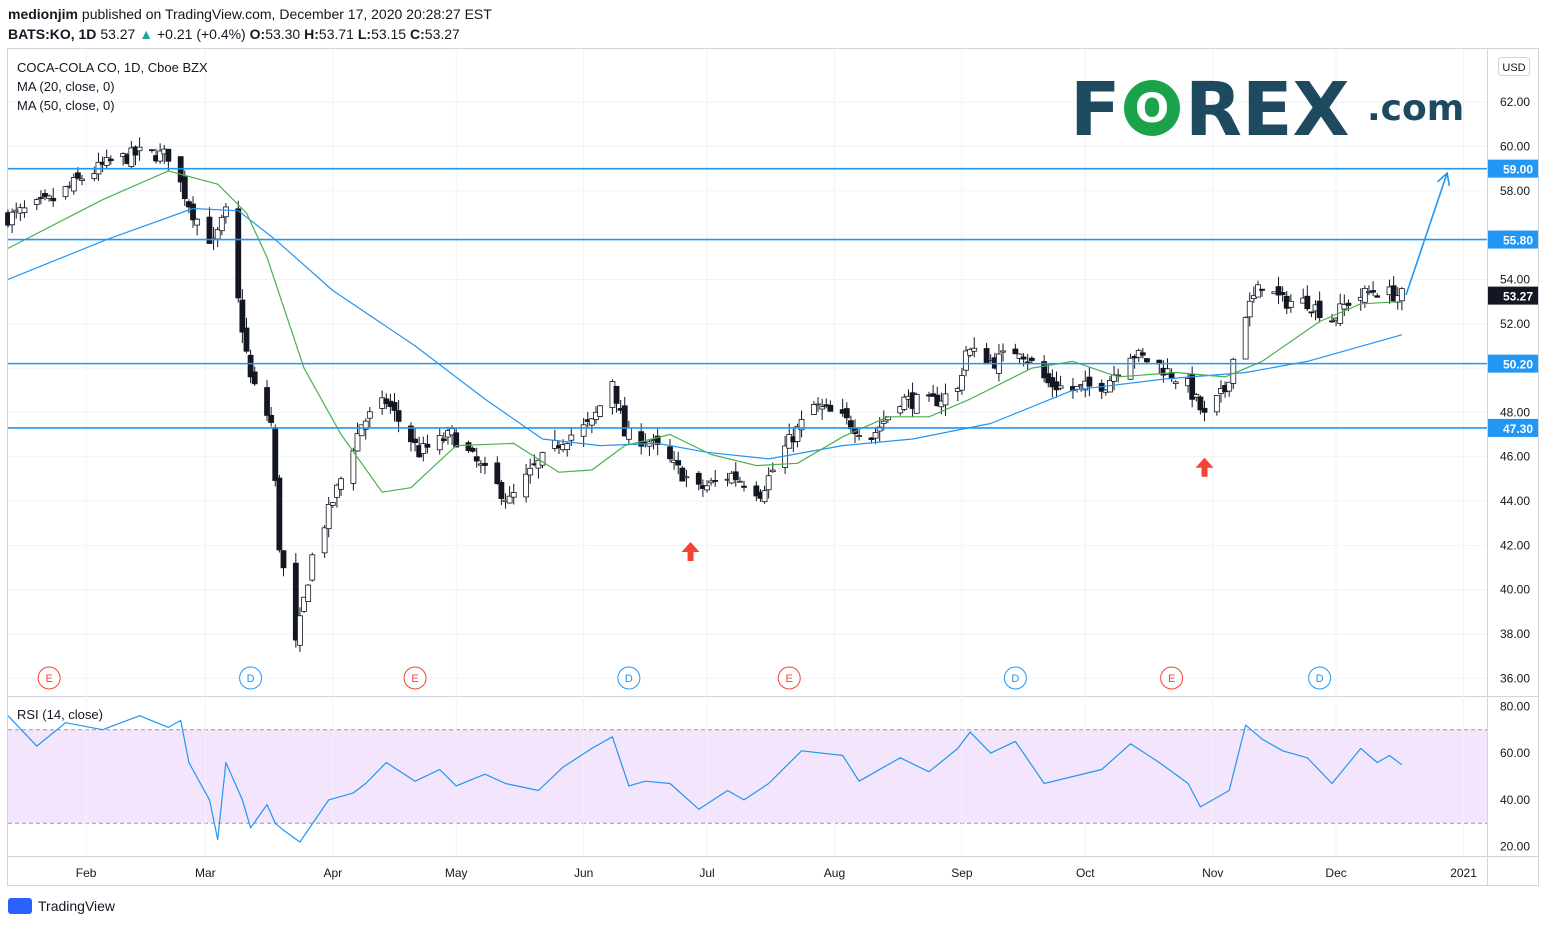 This screenshot has width=1548, height=927. What do you see at coordinates (60, 714) in the screenshot?
I see `rsi-legend: RSI (14, close)` at bounding box center [60, 714].